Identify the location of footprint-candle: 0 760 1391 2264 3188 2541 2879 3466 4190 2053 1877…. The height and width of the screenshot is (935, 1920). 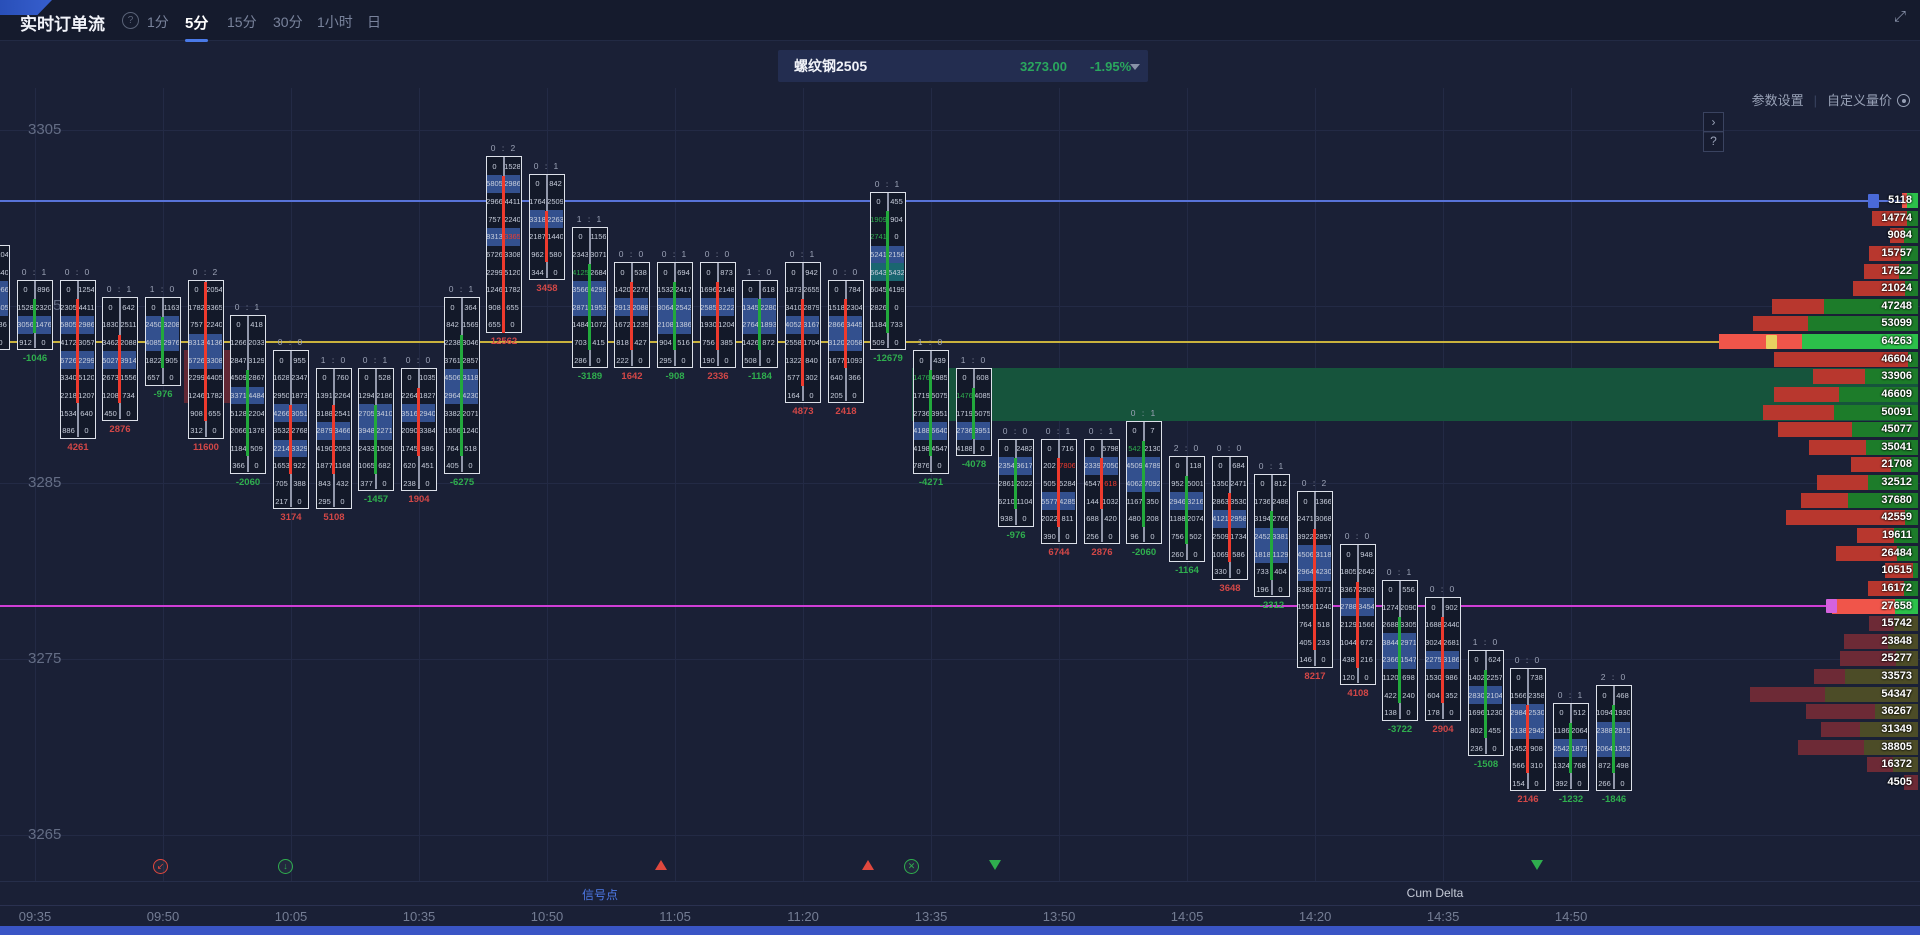
(334, 439).